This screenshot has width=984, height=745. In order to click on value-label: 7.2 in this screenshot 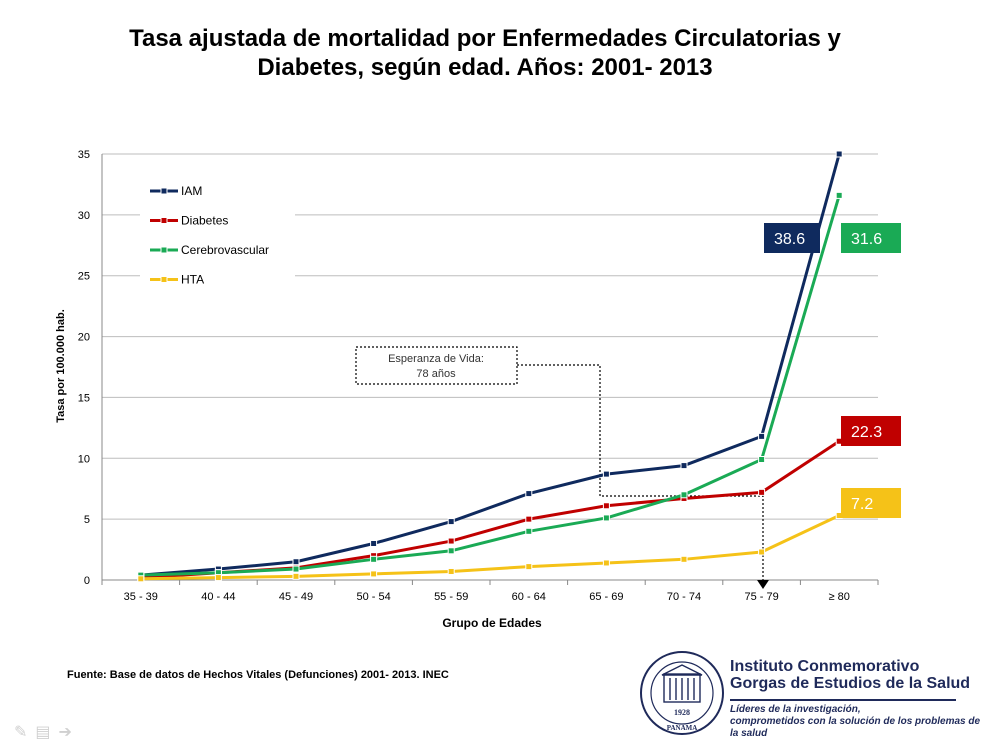, I will do `click(862, 504)`.